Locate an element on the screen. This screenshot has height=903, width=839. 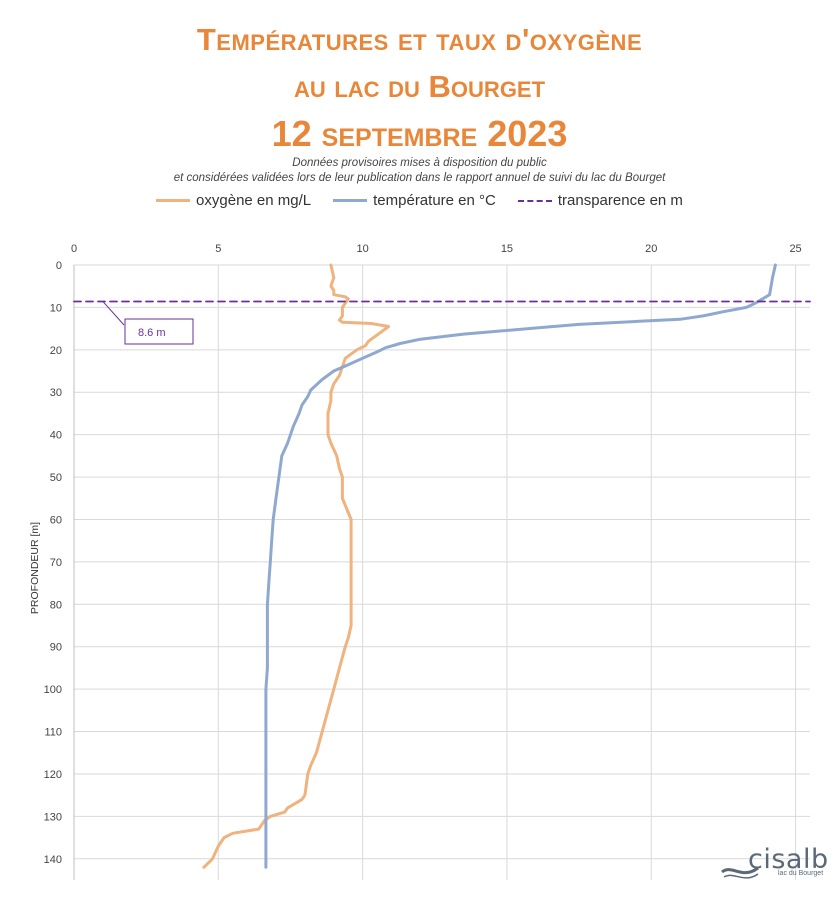
cisalb-logo: cisalb lac du Bourget is located at coordinates (774, 864).